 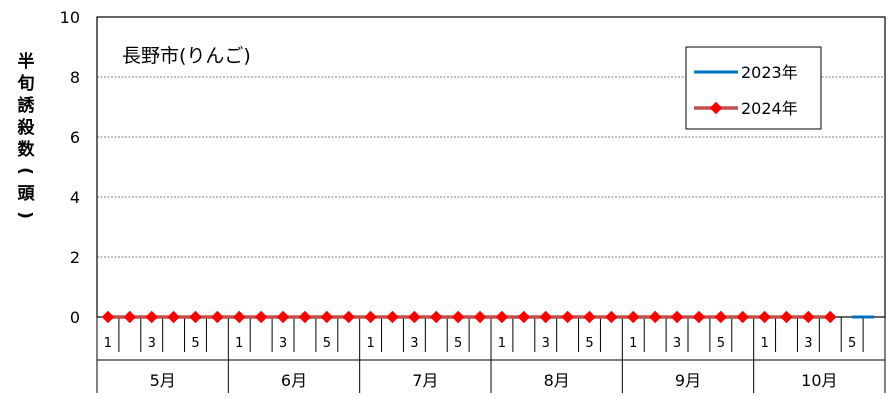 I want to click on y-axis-label-char: 半, so click(x=26, y=61).